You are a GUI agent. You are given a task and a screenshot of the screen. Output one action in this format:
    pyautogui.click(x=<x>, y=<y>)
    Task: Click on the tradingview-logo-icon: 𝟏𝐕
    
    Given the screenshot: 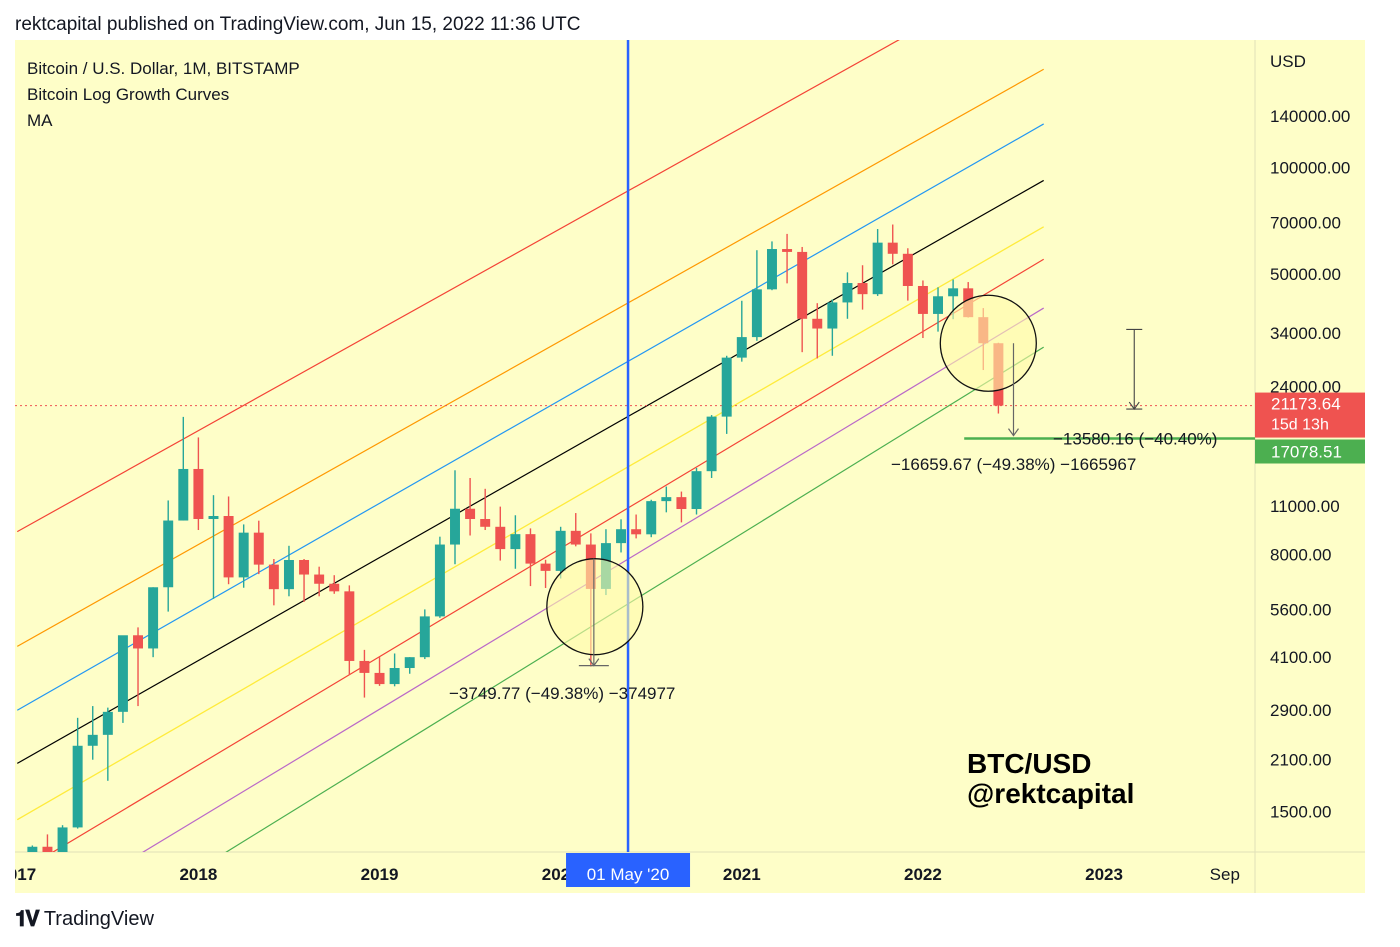 What is the action you would take?
    pyautogui.click(x=27, y=918)
    